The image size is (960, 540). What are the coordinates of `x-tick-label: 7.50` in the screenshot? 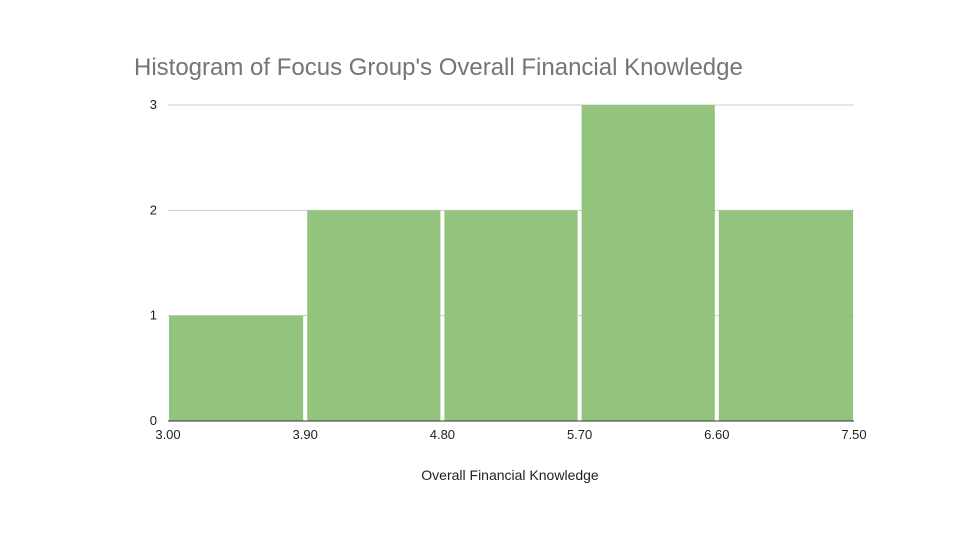 It's located at (853, 434).